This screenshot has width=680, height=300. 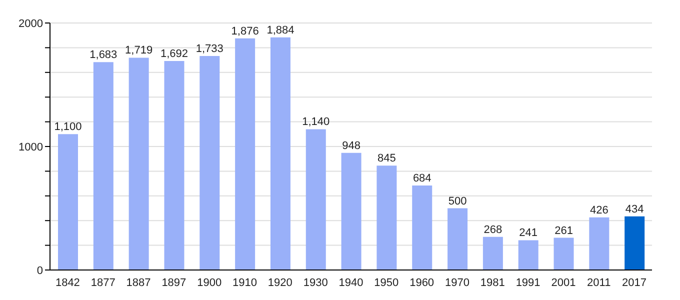 I want to click on data-label: 1,884, so click(x=280, y=30).